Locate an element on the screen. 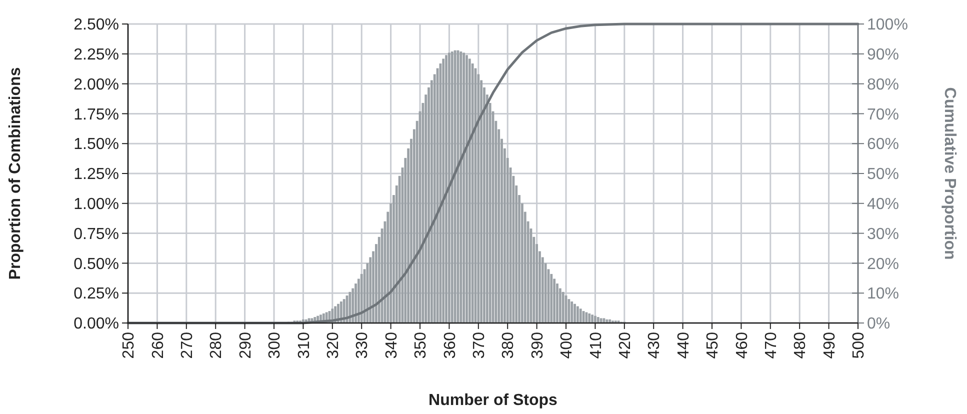 The height and width of the screenshot is (414, 967). y2-axis-title: Cumulative Proportion is located at coordinates (949, 173).